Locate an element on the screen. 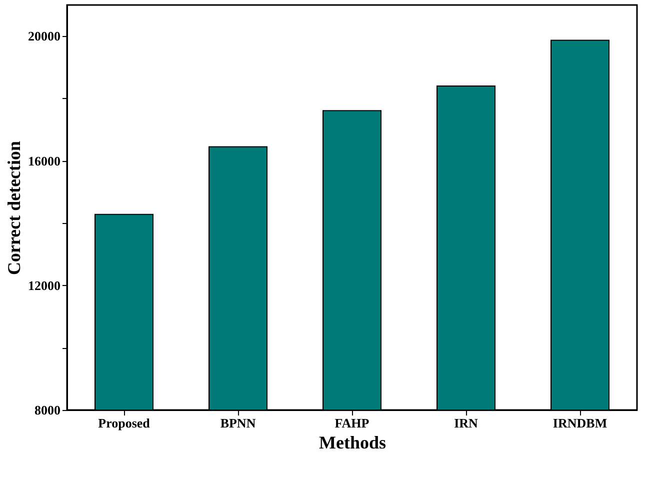  x-tick-label: IRN is located at coordinates (466, 423).